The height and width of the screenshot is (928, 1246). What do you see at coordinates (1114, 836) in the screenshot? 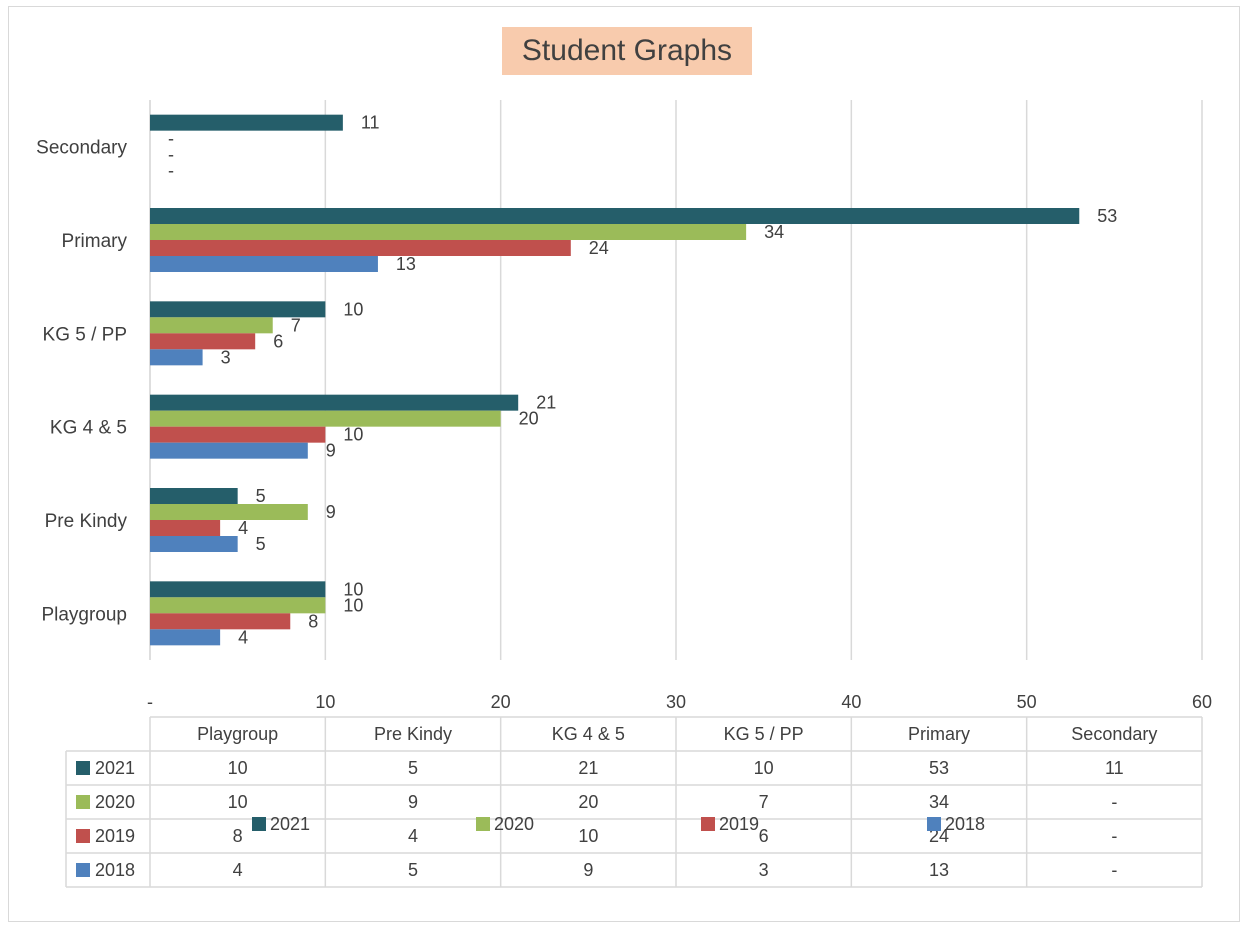
I see `table-cell-2019-secondary: -` at bounding box center [1114, 836].